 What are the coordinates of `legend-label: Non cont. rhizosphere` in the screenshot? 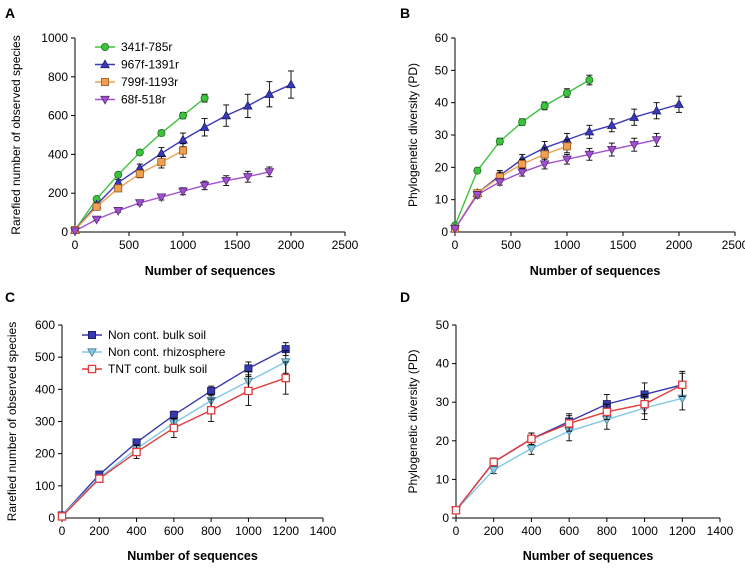 It's located at (167, 352).